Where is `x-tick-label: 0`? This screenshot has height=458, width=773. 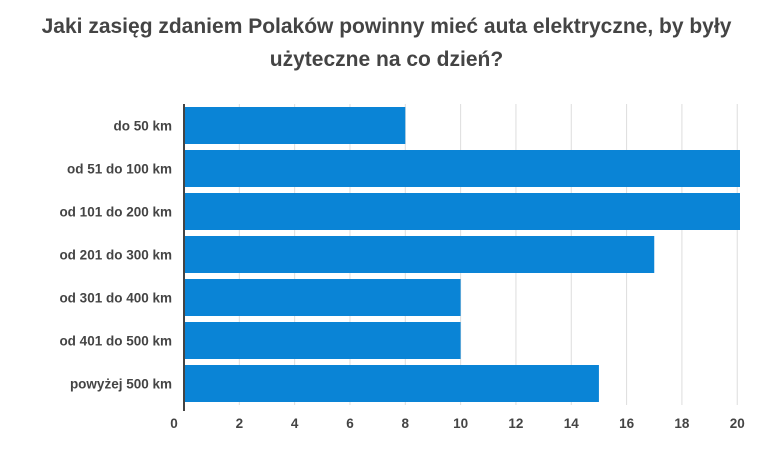 x-tick-label: 0 is located at coordinates (174, 423).